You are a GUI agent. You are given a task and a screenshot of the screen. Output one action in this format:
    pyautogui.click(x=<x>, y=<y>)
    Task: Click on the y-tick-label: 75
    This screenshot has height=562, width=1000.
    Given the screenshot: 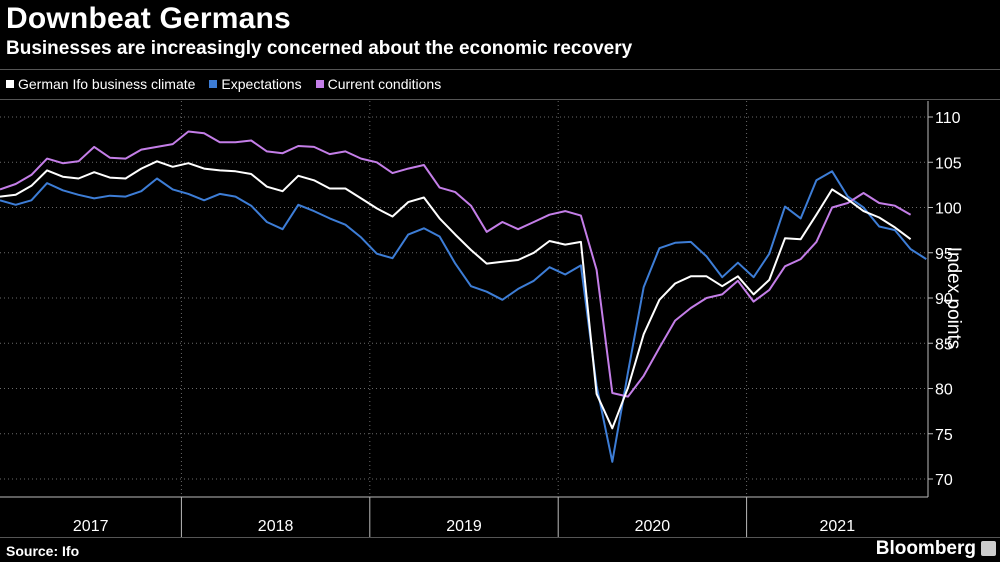 What is the action you would take?
    pyautogui.click(x=944, y=435)
    